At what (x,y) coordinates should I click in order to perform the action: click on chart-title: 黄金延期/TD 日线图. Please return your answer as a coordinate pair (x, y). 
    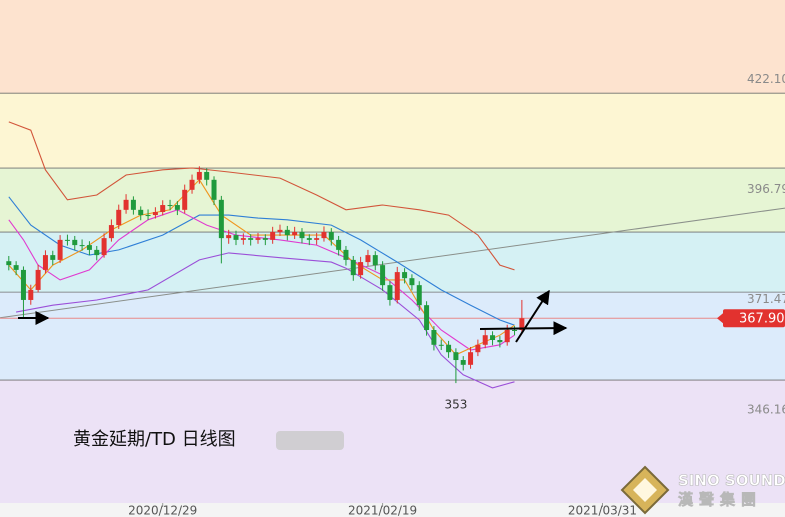
    Looking at the image, I should click on (154, 439).